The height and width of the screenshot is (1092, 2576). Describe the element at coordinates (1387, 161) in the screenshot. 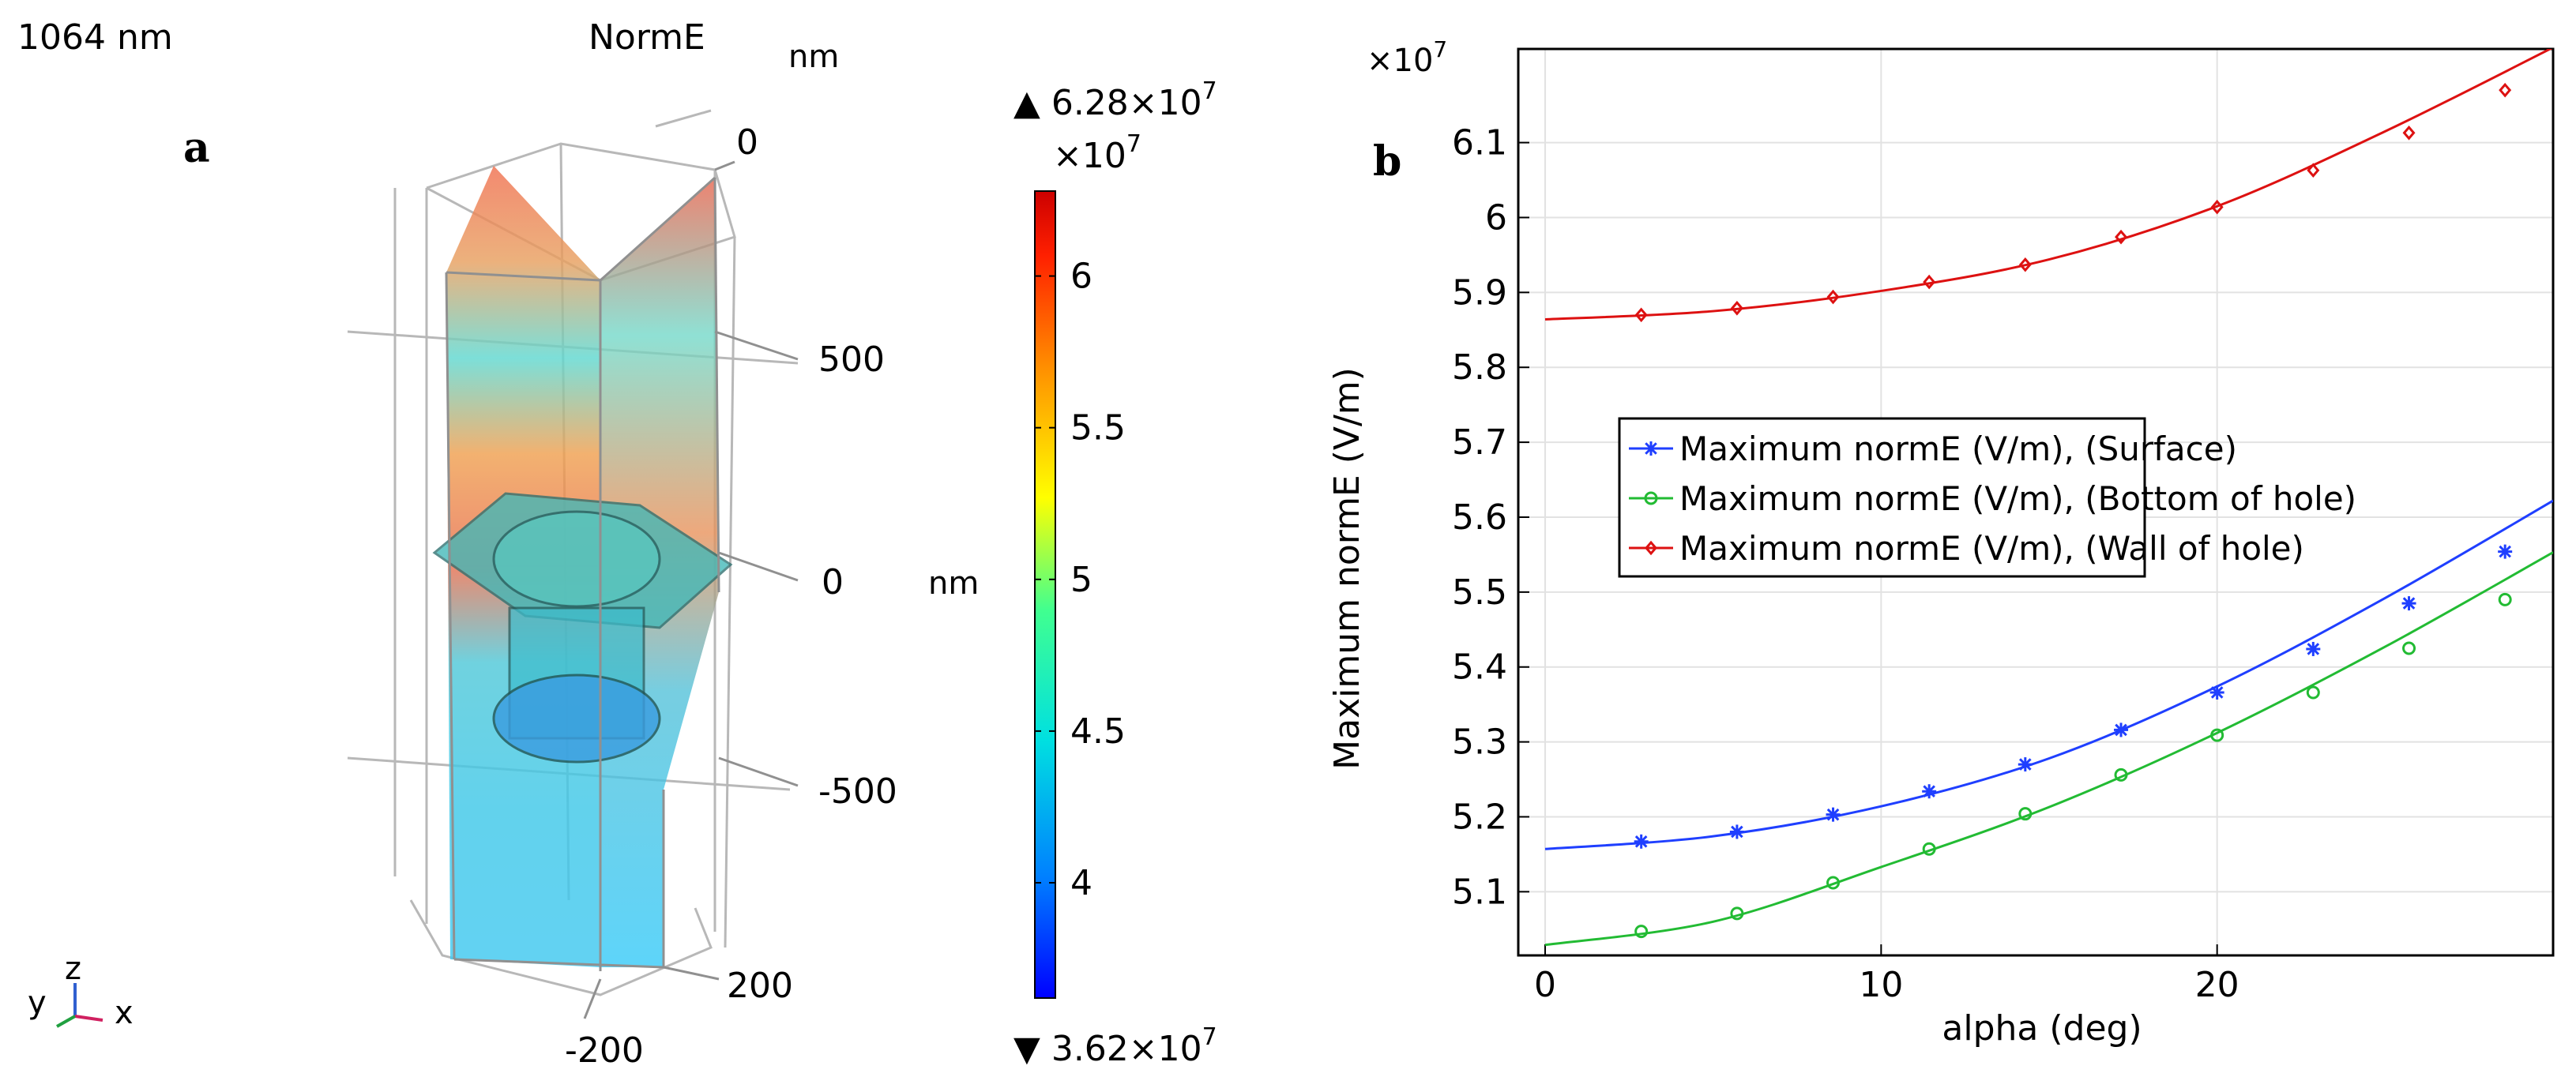

I see `panel-letter-b: b` at that location.